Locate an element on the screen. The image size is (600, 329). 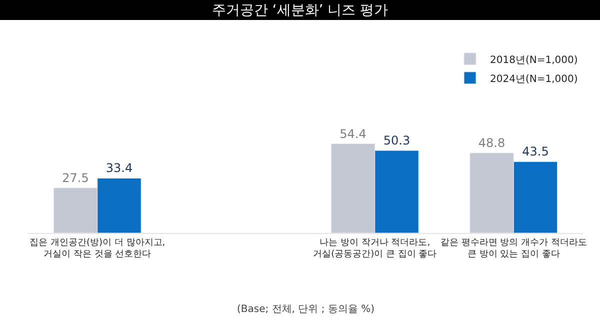
chart-title: 주거공간 ‘세분화’ 니즈 평가 is located at coordinates (300, 10).